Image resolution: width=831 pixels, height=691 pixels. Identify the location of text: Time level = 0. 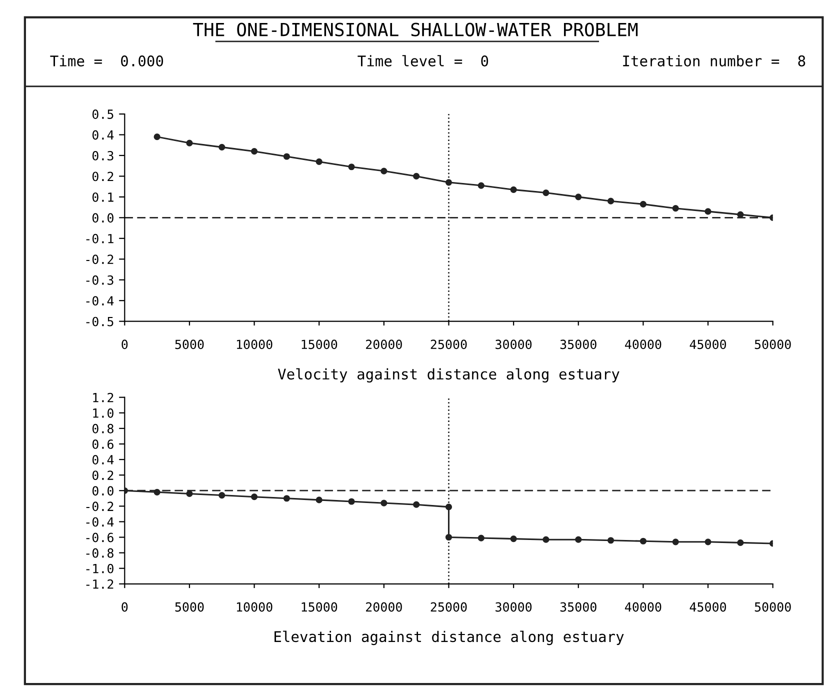
(423, 60).